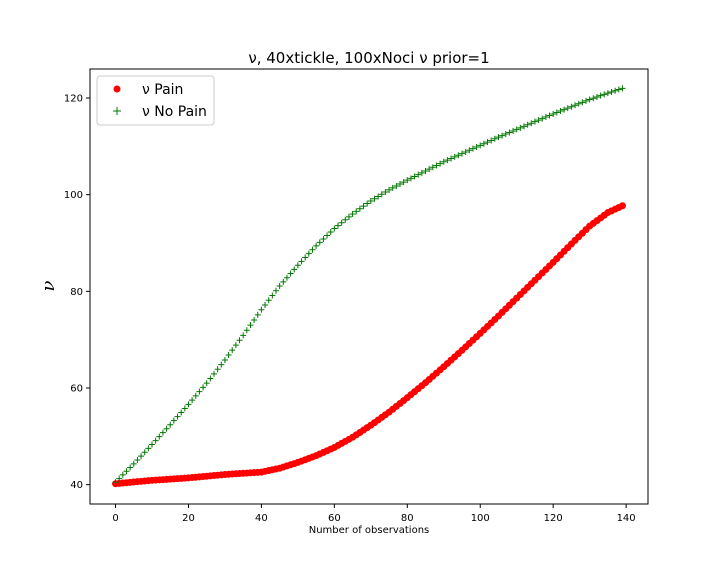 Image resolution: width=720 pixels, height=576 pixels. Describe the element at coordinates (480, 518) in the screenshot. I see `x-tick-label: 100` at that location.